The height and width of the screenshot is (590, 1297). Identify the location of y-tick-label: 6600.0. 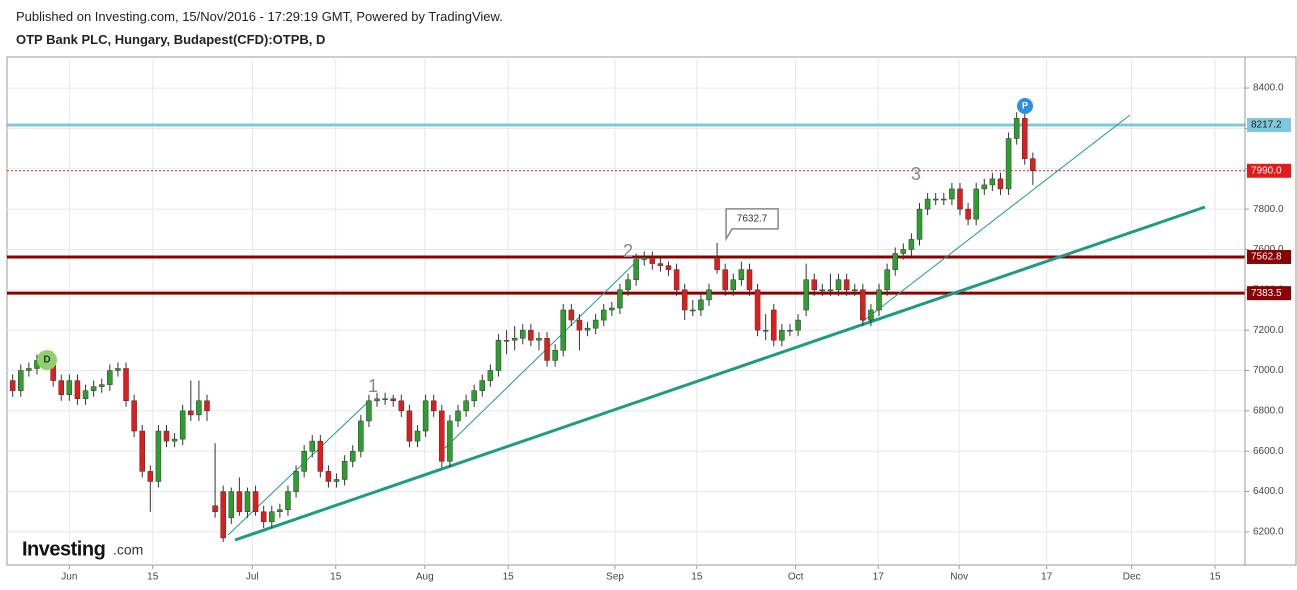
(1268, 451).